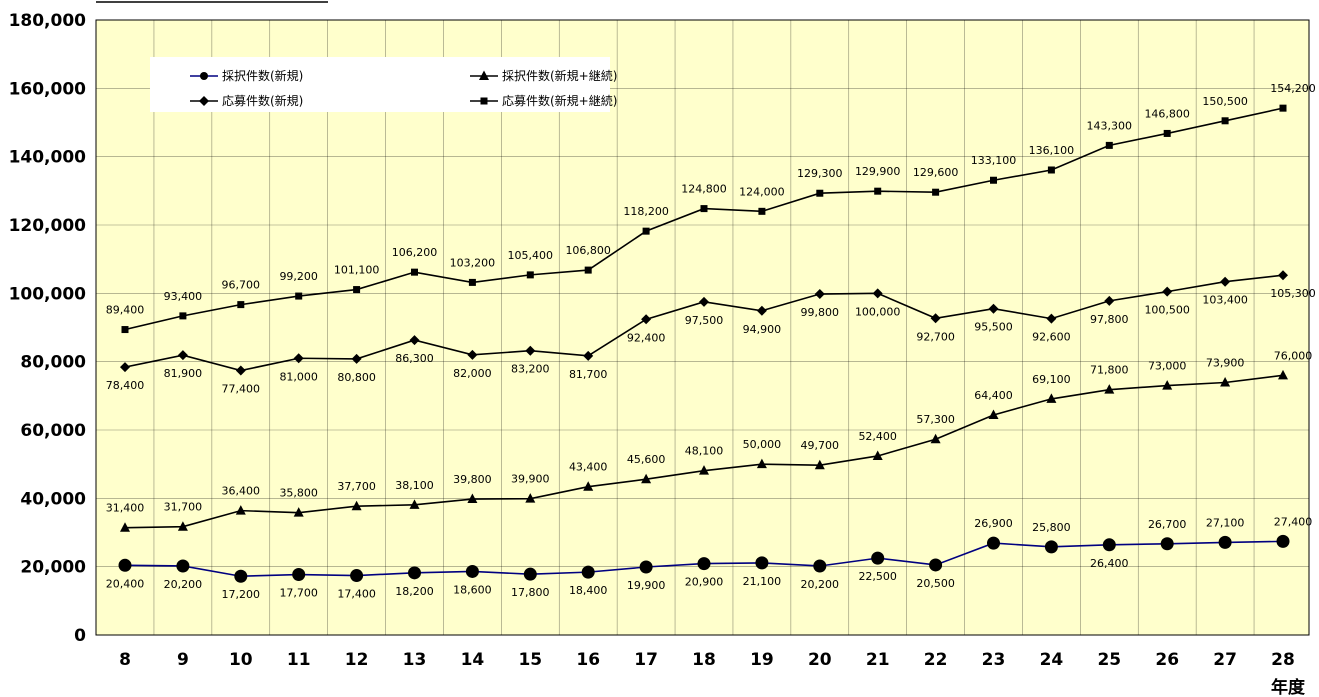  I want to click on legend-entry: 応募件数(新規), so click(246, 100).